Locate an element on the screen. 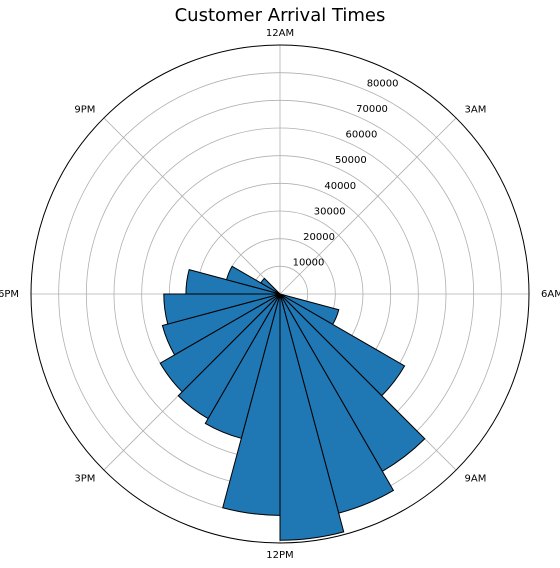  angle-label-6am: 6AM is located at coordinates (550, 294).